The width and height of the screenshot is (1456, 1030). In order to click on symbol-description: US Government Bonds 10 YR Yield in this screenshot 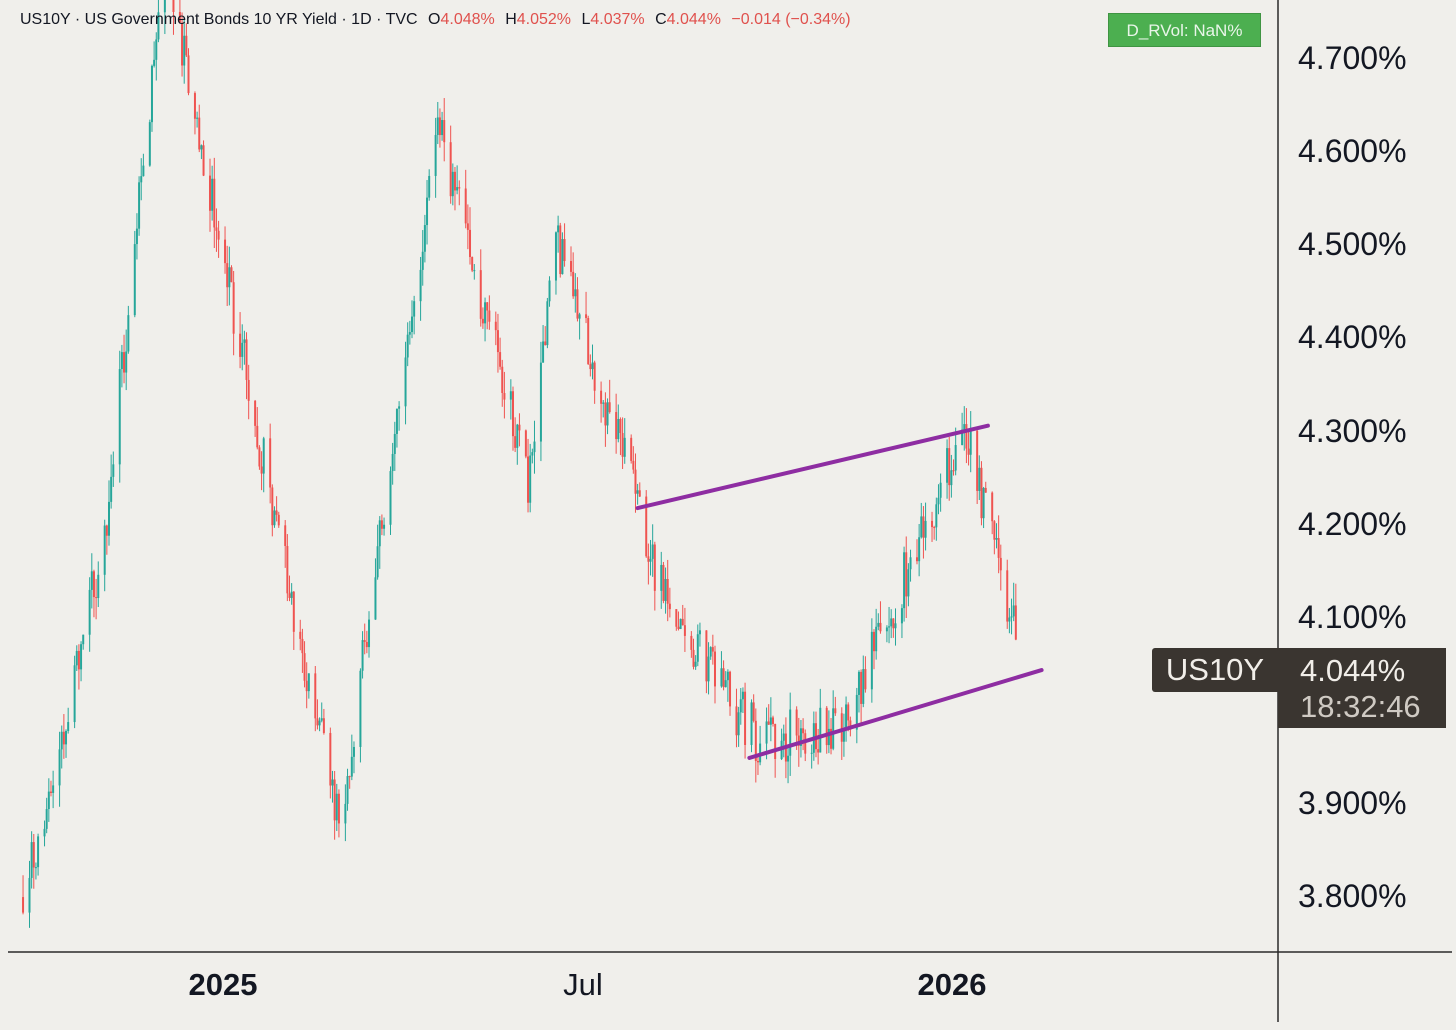, I will do `click(210, 19)`.